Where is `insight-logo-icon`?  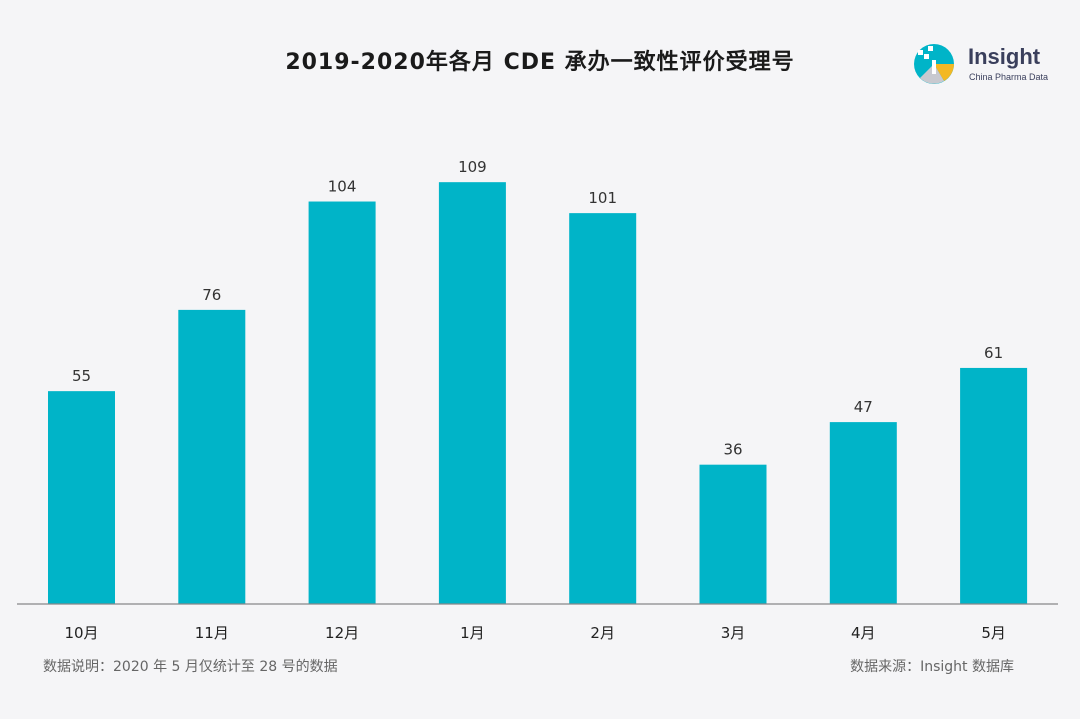 insight-logo-icon is located at coordinates (934, 64).